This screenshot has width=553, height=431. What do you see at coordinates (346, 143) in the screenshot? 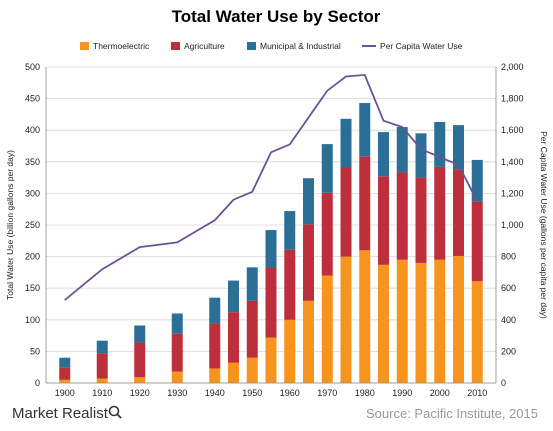
I see `bar-municipal-industrial-1975` at bounding box center [346, 143].